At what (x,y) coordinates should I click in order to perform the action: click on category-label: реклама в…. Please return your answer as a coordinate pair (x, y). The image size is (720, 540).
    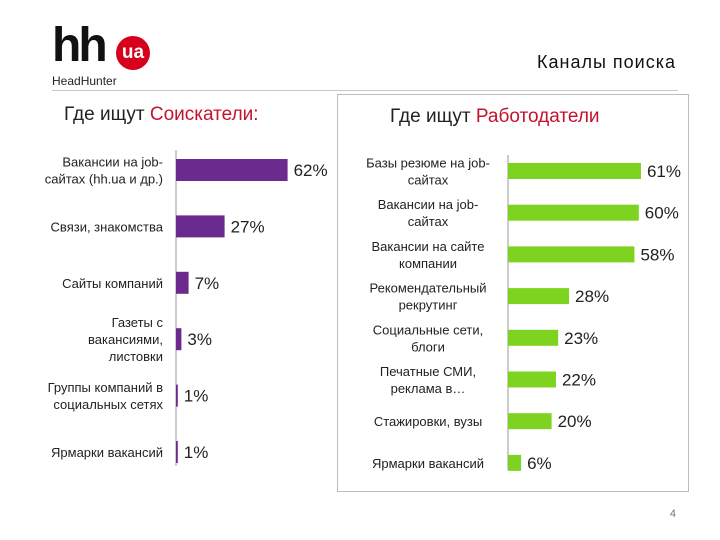
    Looking at the image, I should click on (428, 388).